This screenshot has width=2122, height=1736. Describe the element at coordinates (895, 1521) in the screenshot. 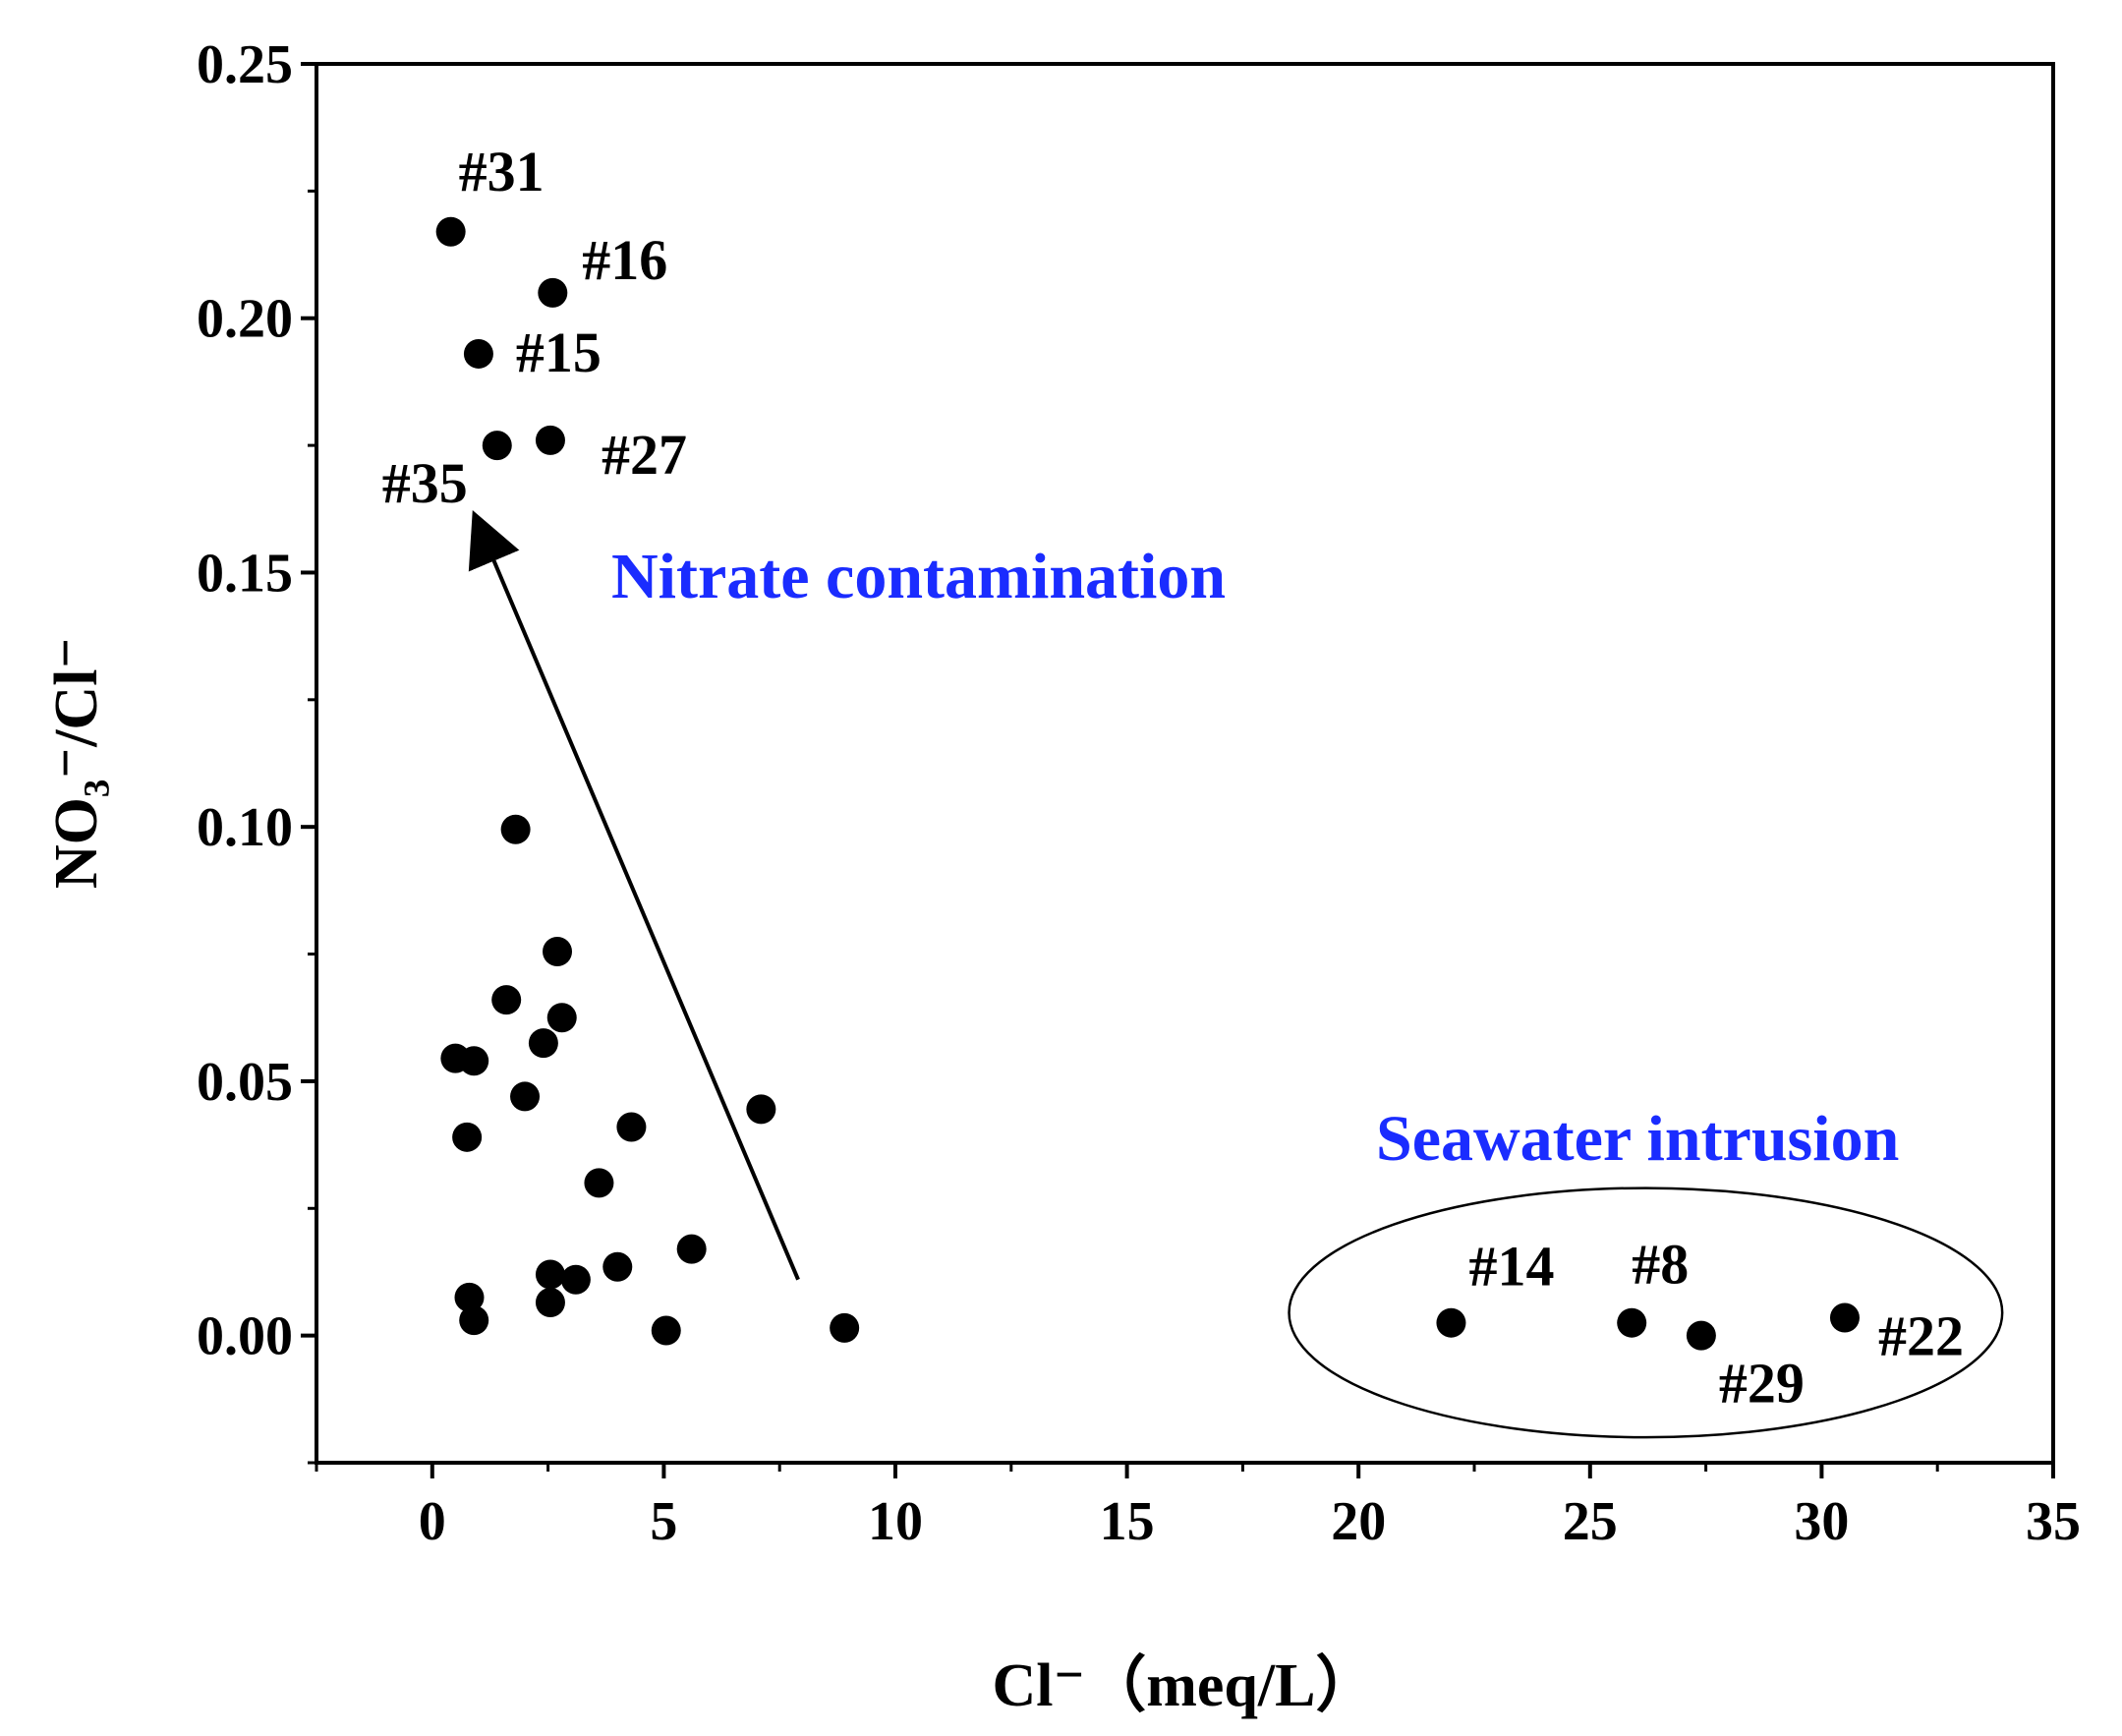

I see `x-tick-label: 10` at that location.